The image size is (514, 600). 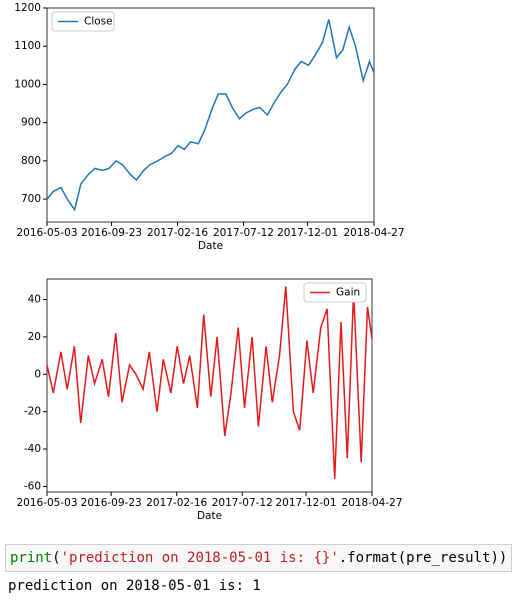 What do you see at coordinates (27, 46) in the screenshot?
I see `y-tick-label: 1100` at bounding box center [27, 46].